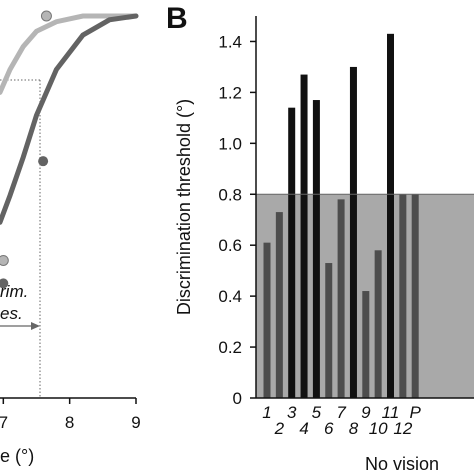  What do you see at coordinates (354, 428) in the screenshot?
I see `category-label-8: 8` at bounding box center [354, 428].